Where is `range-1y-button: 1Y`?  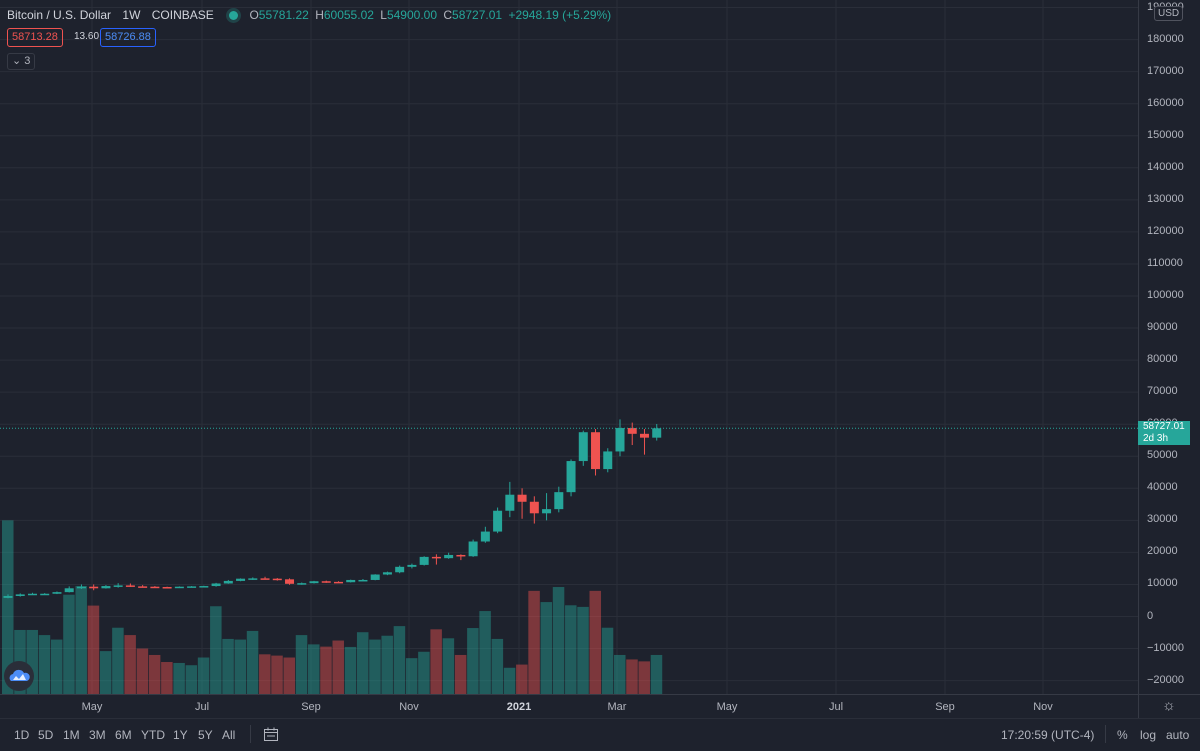
range-1y-button: 1Y is located at coordinates (180, 735).